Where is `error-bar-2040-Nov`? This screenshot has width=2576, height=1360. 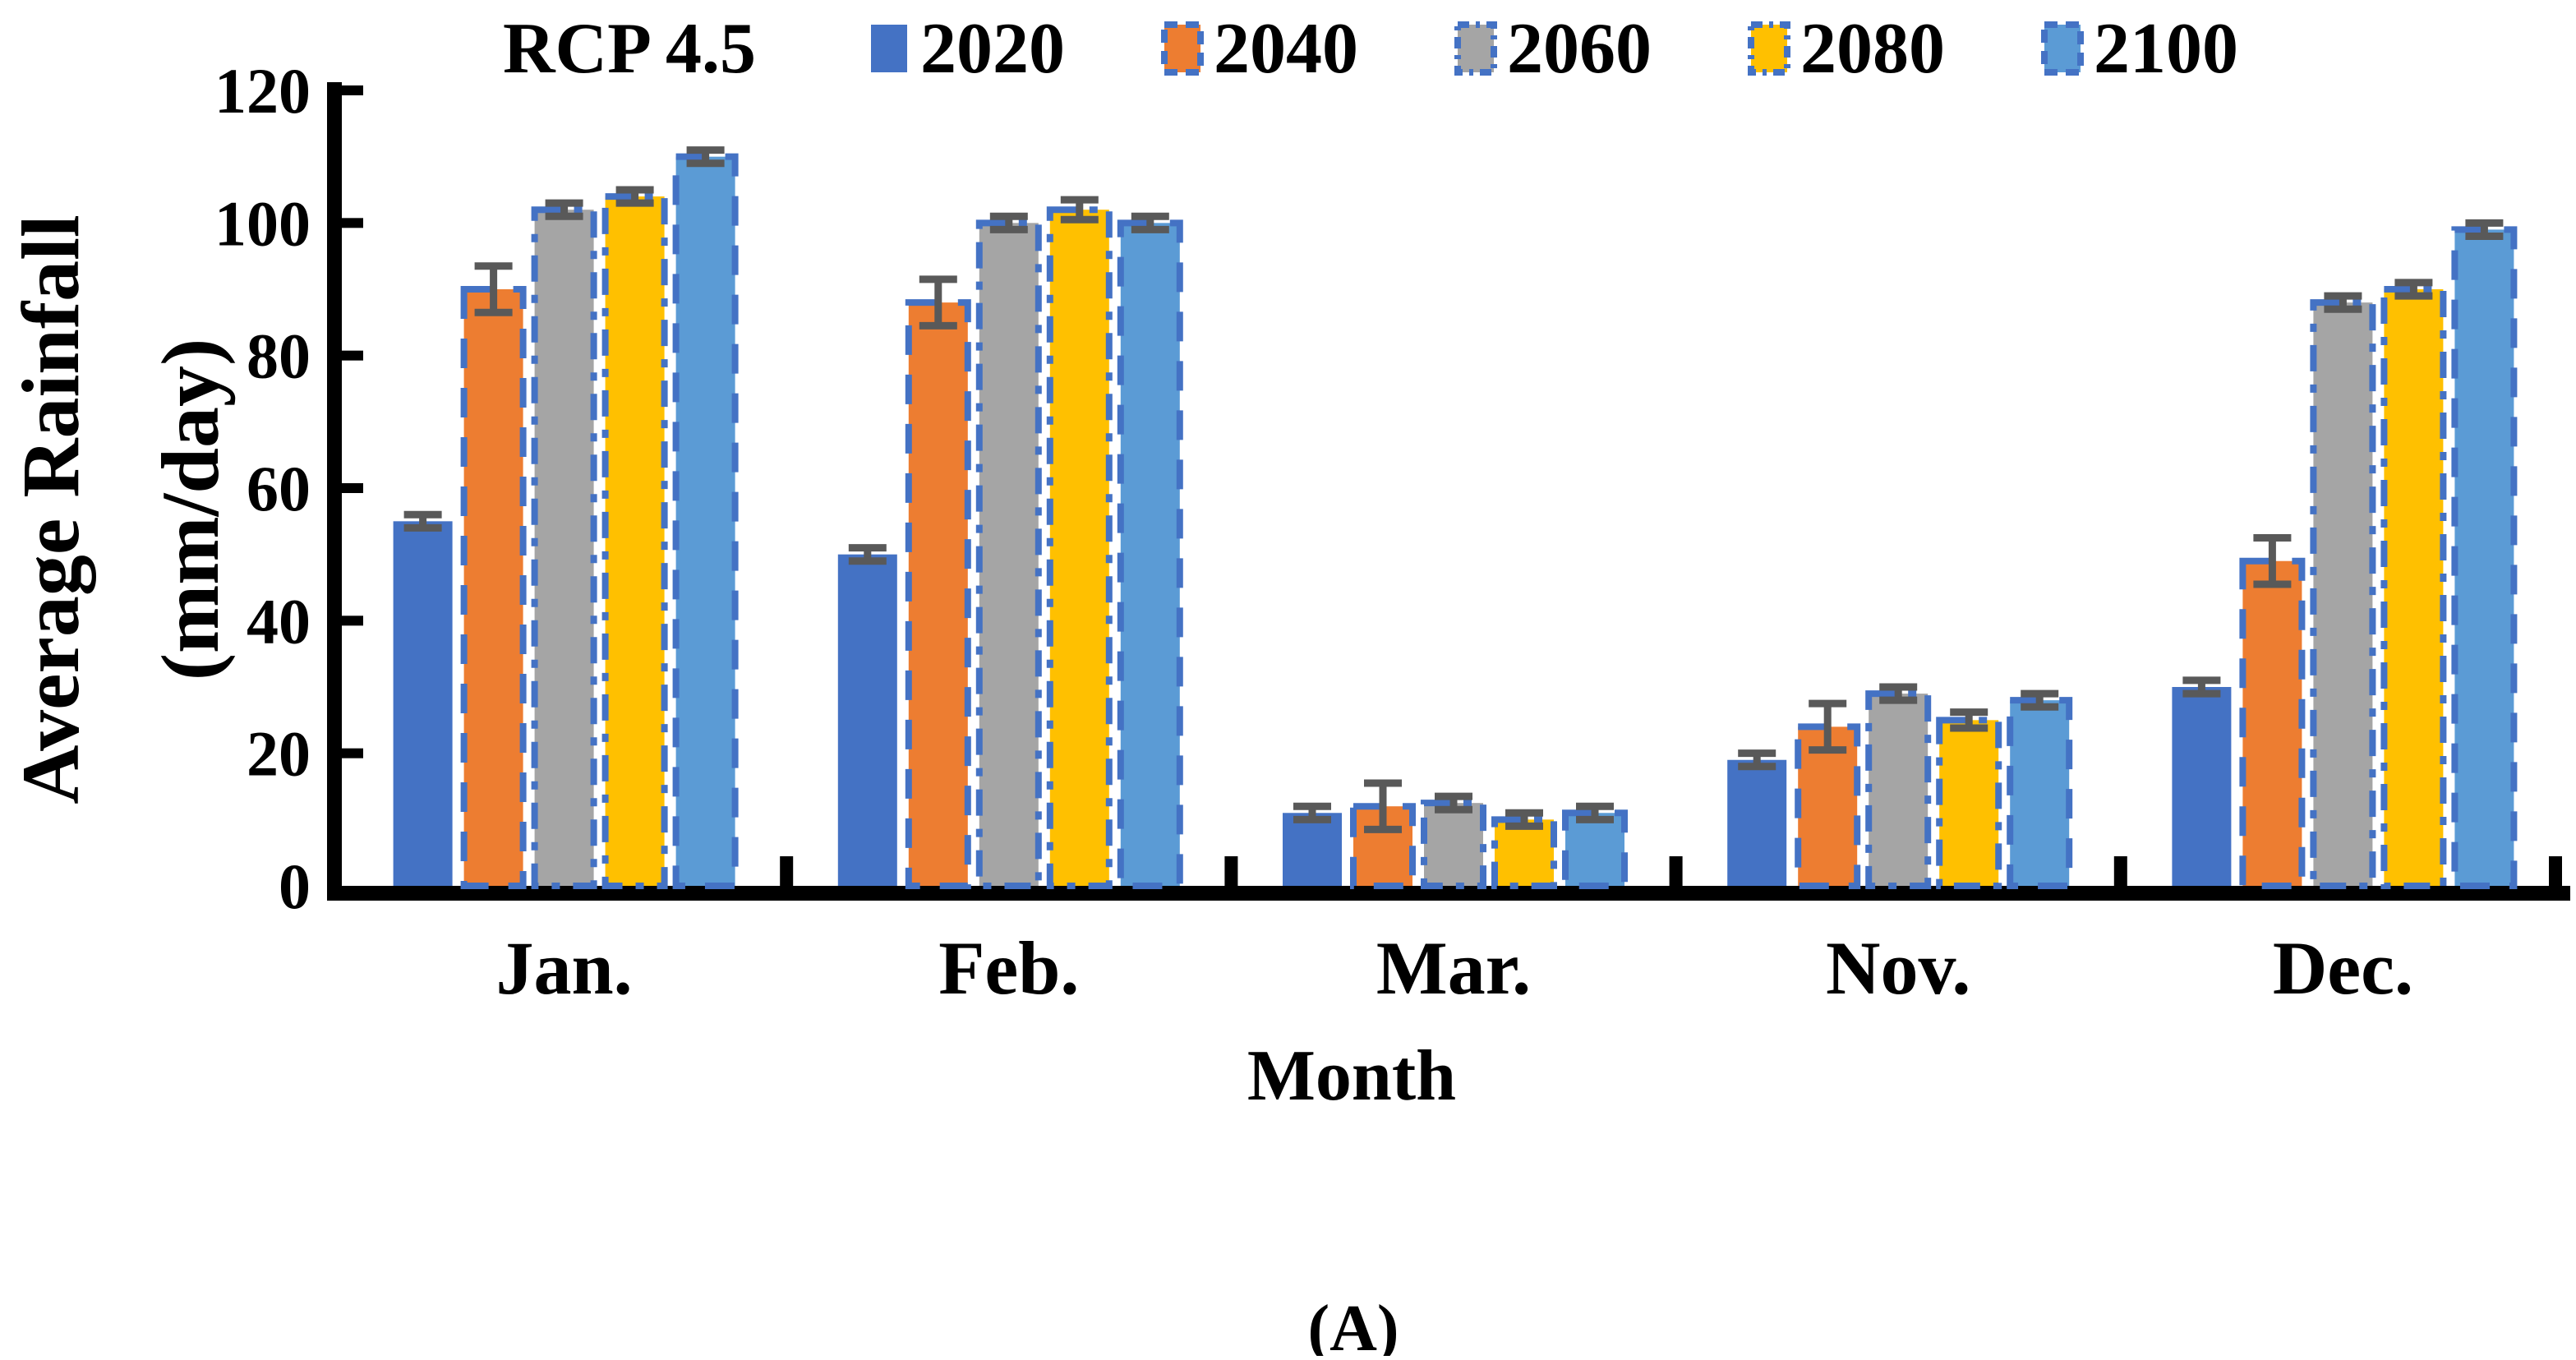
error-bar-2040-Nov is located at coordinates (1828, 726).